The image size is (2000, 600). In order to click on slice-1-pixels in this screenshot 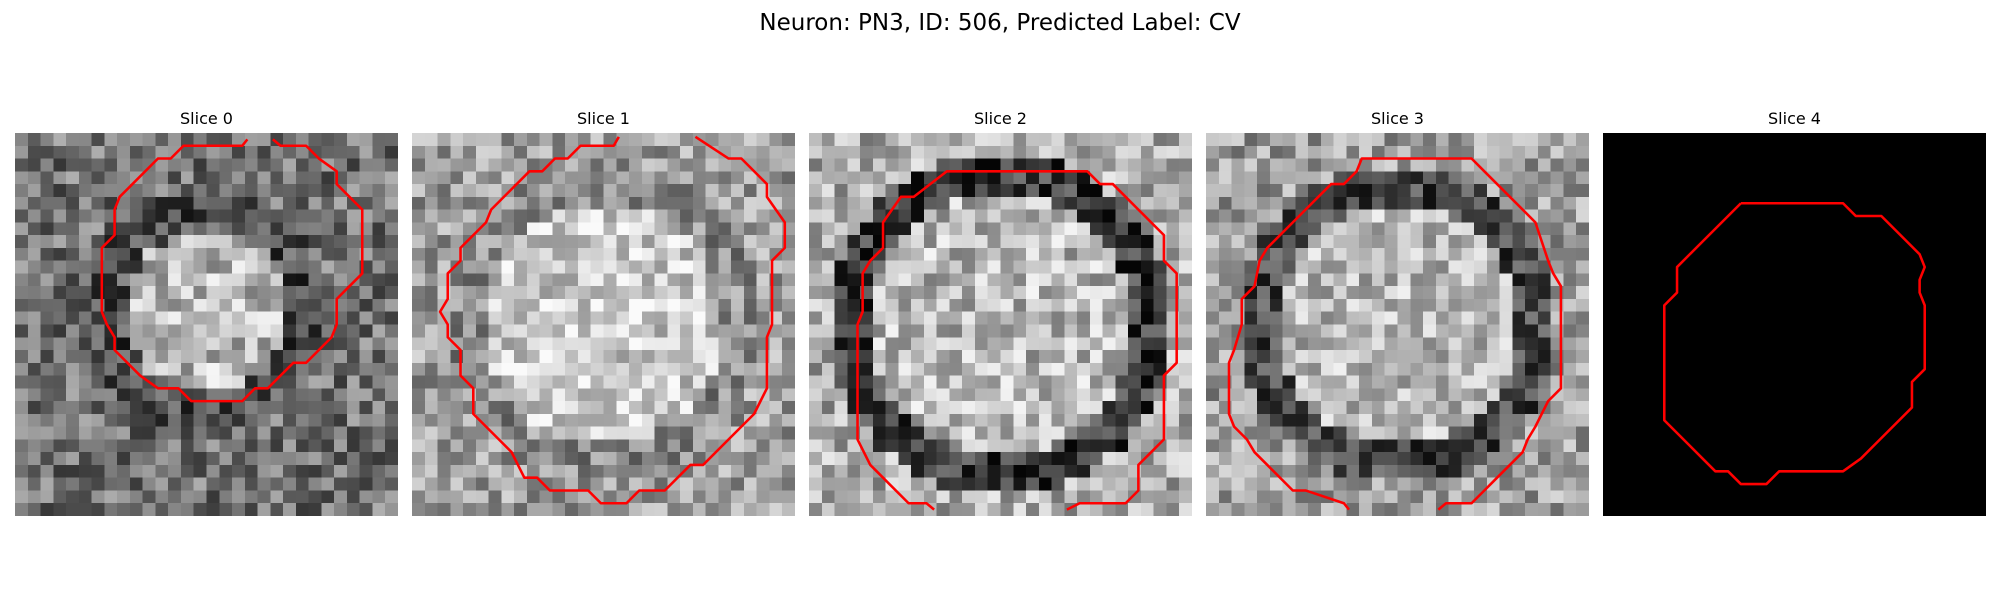, I will do `click(603, 324)`.